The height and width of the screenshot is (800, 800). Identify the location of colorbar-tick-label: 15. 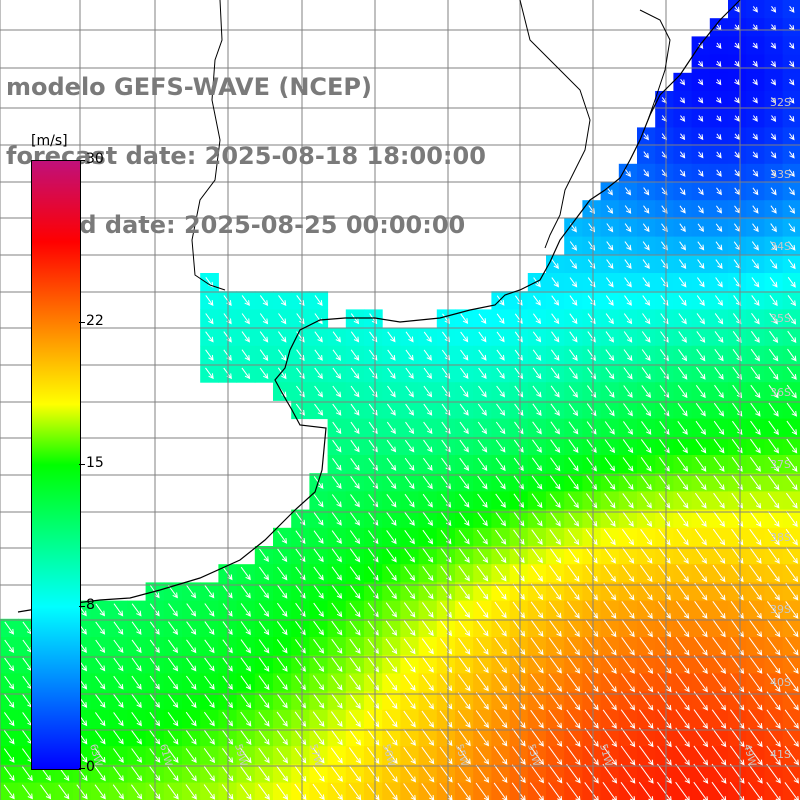
(95, 463).